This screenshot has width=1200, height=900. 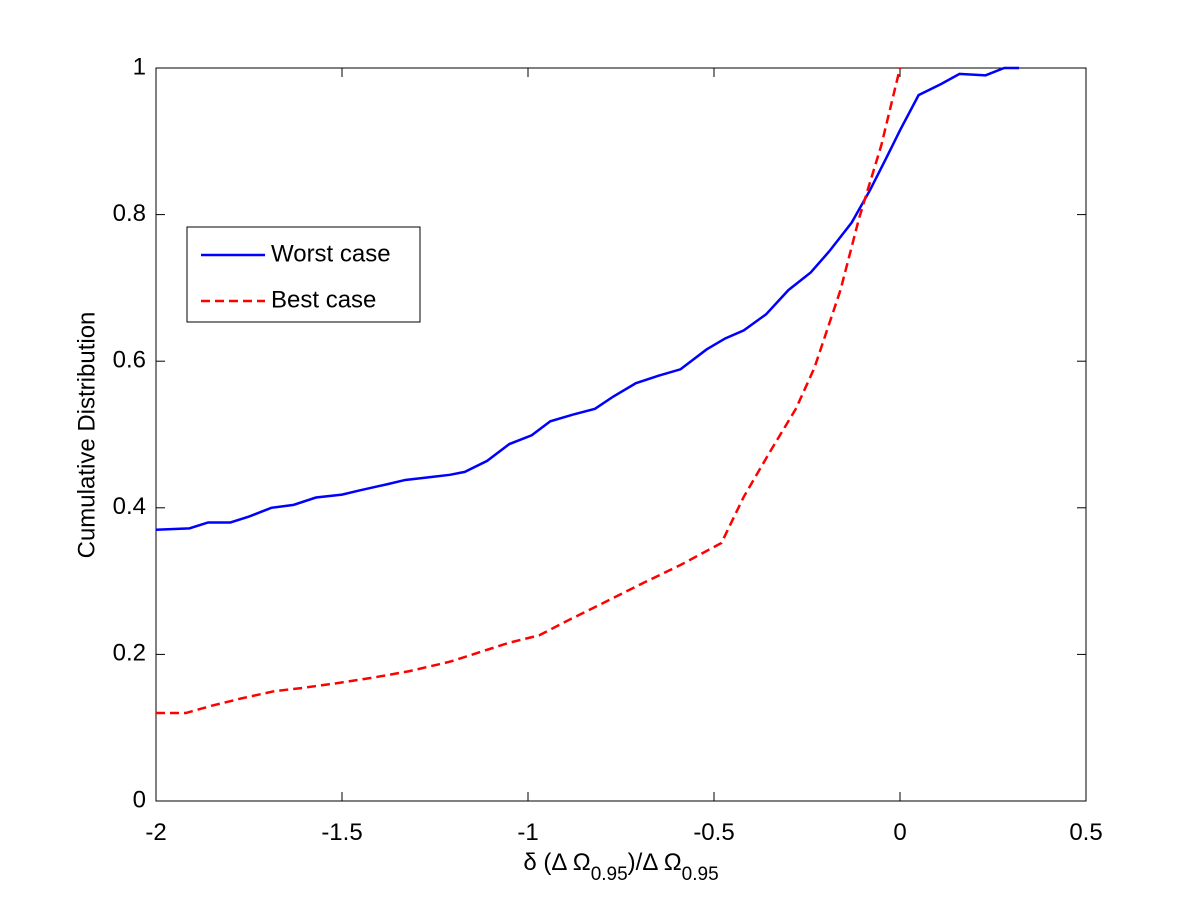 What do you see at coordinates (139, 66) in the screenshot?
I see `y-tick-label: 1` at bounding box center [139, 66].